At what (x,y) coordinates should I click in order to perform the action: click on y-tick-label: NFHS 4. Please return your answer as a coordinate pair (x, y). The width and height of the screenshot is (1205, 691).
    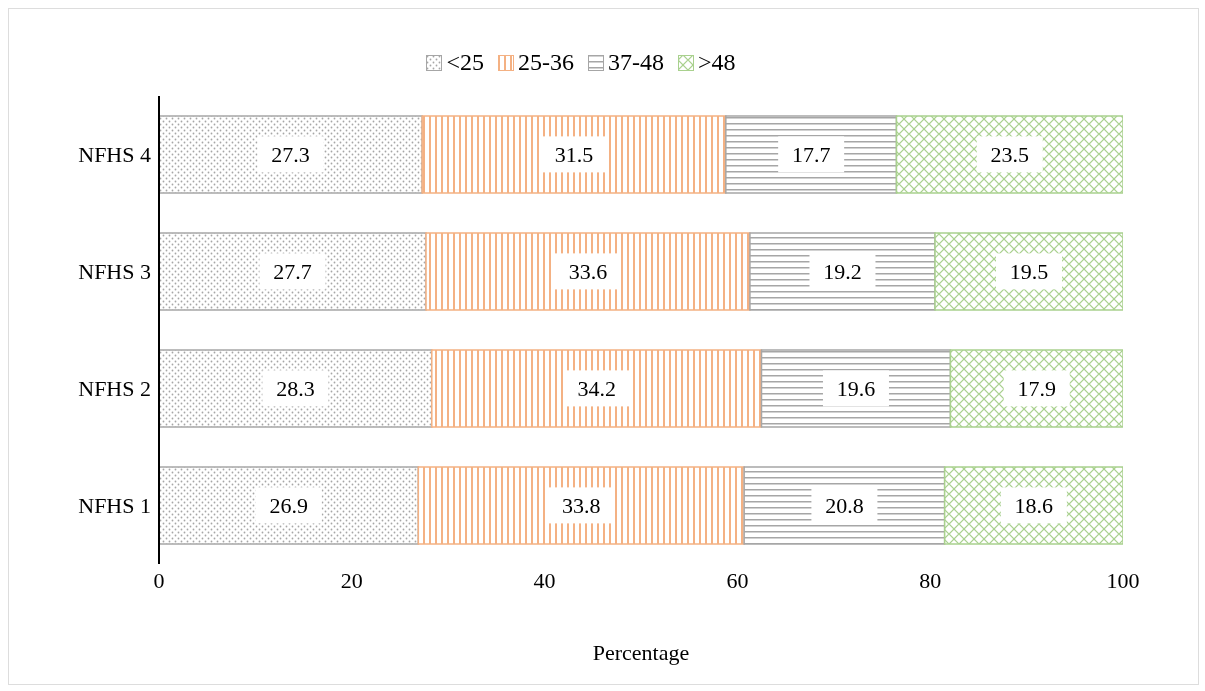
    Looking at the image, I should click on (114, 155).